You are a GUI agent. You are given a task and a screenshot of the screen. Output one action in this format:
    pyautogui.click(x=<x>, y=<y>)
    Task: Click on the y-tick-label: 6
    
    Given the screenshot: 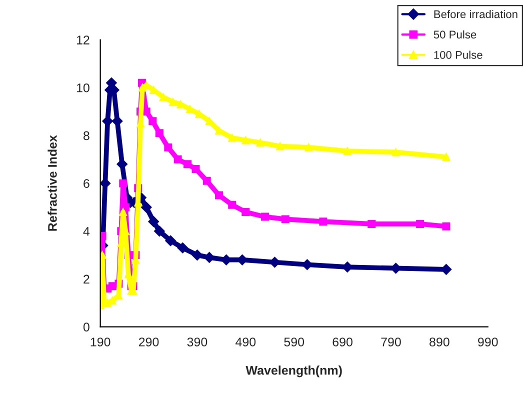 What is the action you would take?
    pyautogui.click(x=87, y=183)
    